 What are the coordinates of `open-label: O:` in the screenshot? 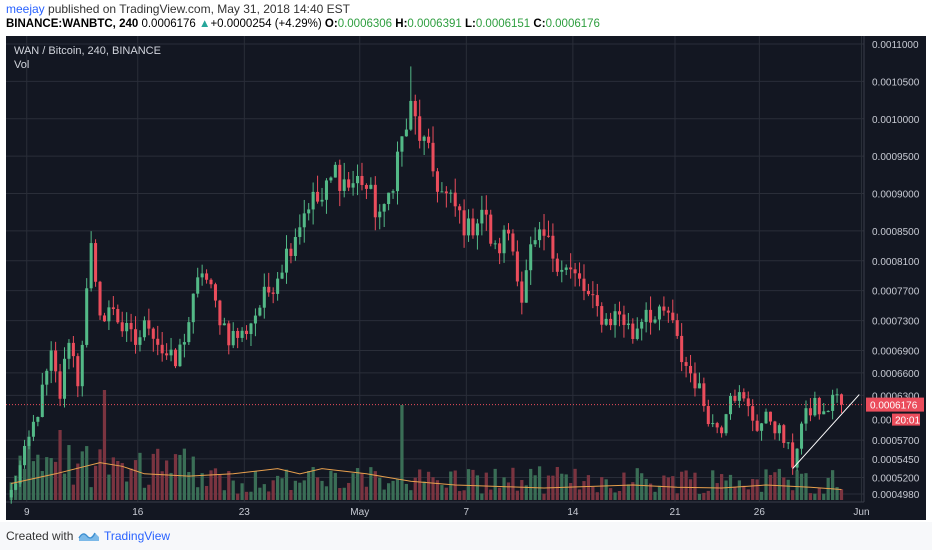 It's located at (331, 24).